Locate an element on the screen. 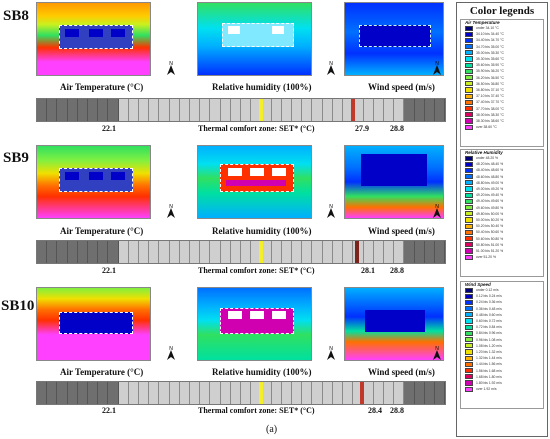  legend-rh-title: Relative Humidity is located at coordinates (484, 152).